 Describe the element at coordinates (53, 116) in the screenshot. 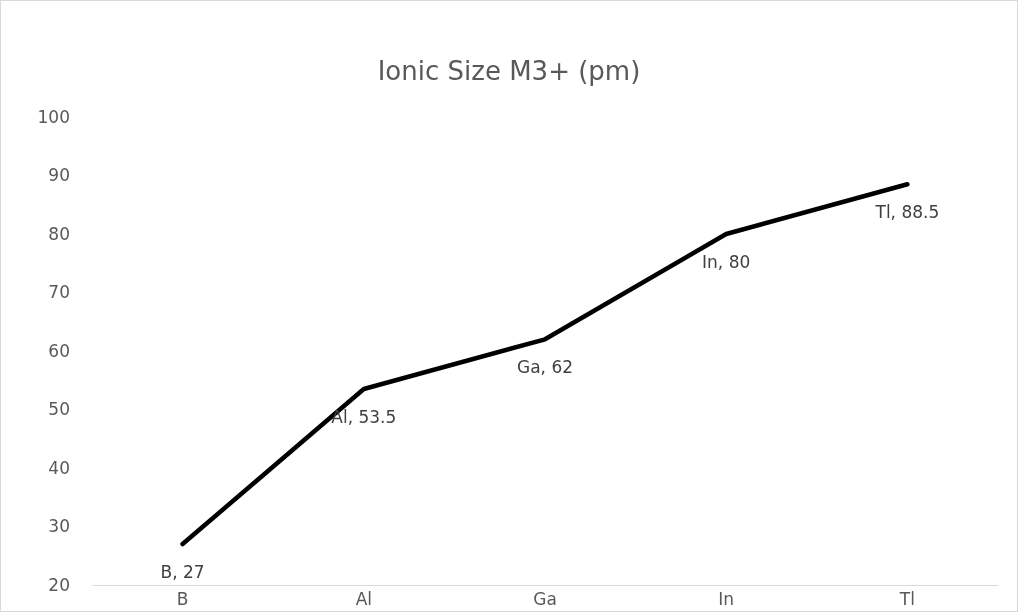

I see `y-tick-label: 100` at that location.